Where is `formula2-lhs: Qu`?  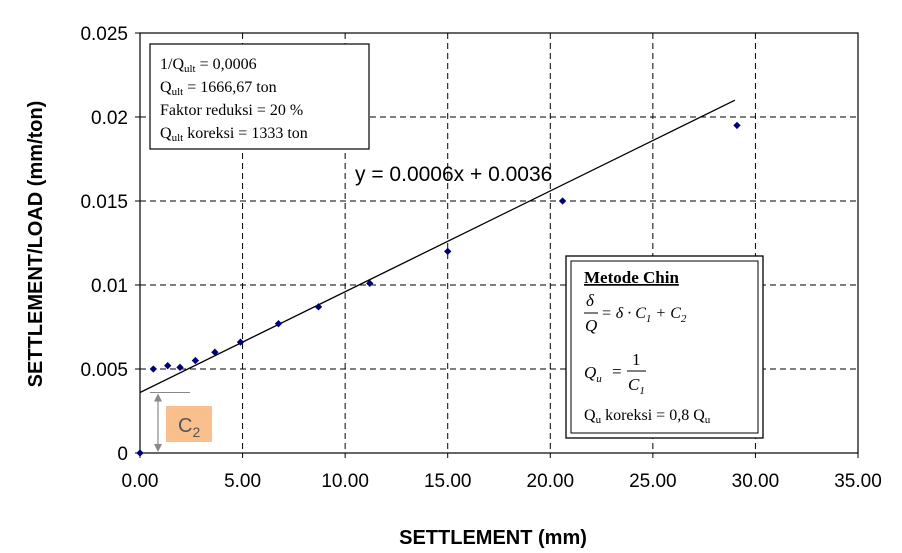 formula2-lhs: Qu is located at coordinates (593, 374).